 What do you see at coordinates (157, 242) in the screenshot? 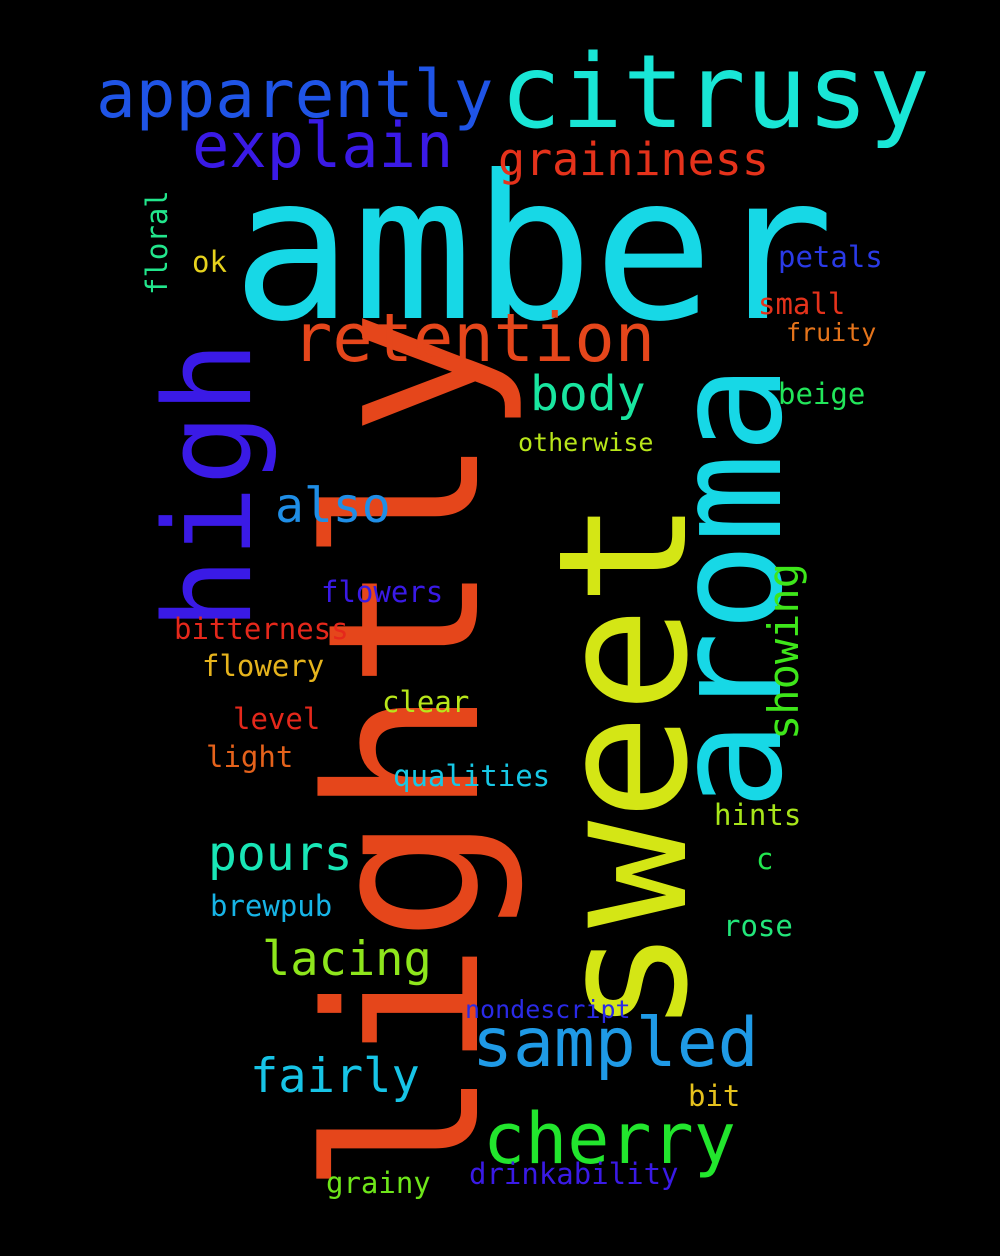
I see `word-floral: floral` at bounding box center [157, 242].